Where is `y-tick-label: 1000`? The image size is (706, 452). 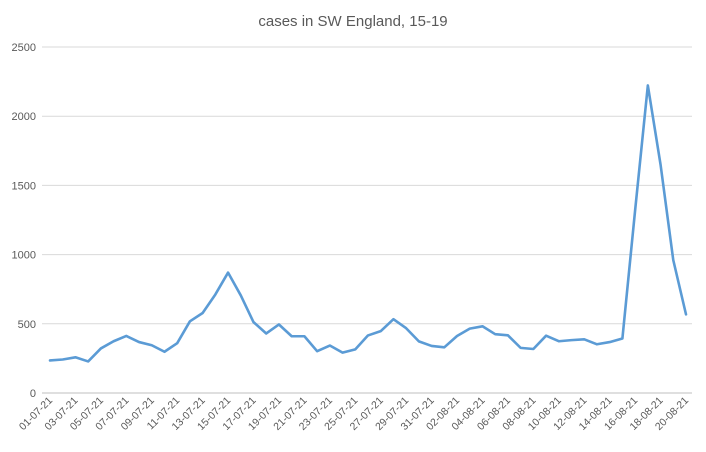
y-tick-label: 1000 is located at coordinates (24, 256).